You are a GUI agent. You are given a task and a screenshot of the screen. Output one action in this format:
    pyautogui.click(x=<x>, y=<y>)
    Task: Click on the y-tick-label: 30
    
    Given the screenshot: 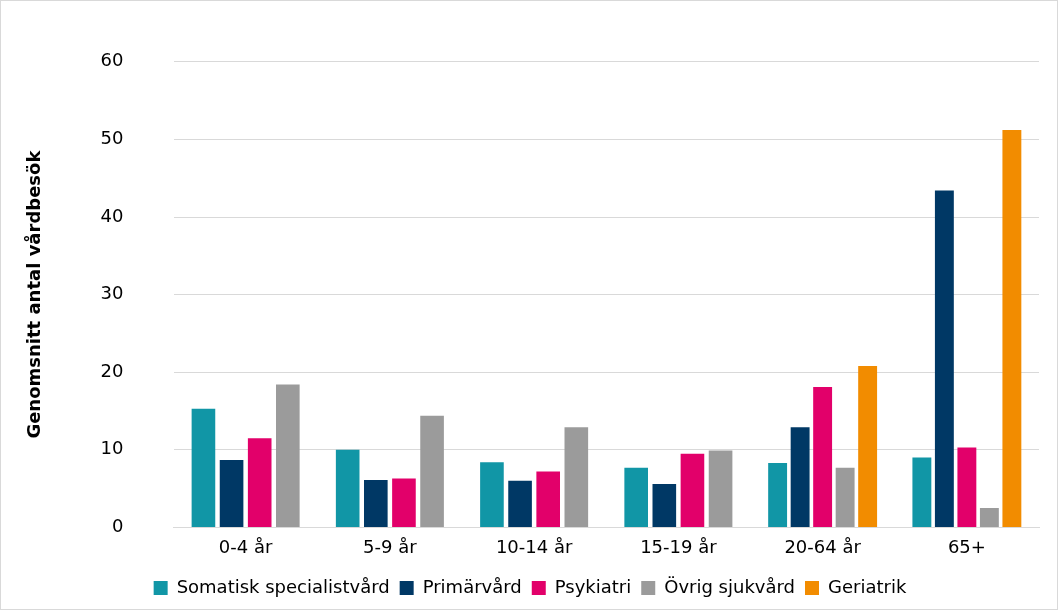 What is the action you would take?
    pyautogui.click(x=112, y=293)
    